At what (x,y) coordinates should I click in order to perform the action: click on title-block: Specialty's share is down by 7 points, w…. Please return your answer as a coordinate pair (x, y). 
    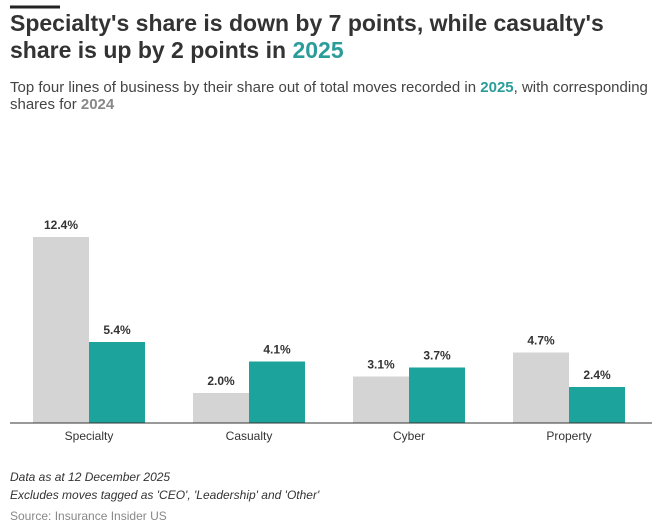
    Looking at the image, I should click on (320, 37).